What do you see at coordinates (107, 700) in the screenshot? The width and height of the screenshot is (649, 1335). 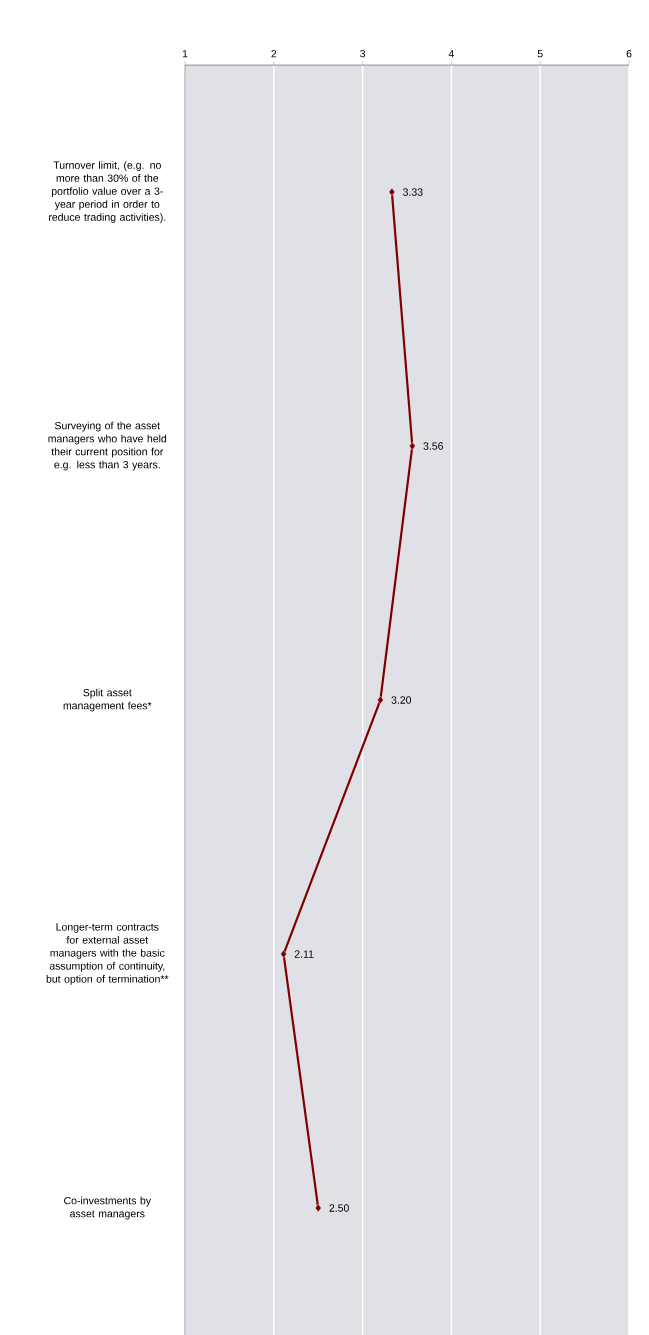 I see `y-tick-label: Split asset management fees*` at bounding box center [107, 700].